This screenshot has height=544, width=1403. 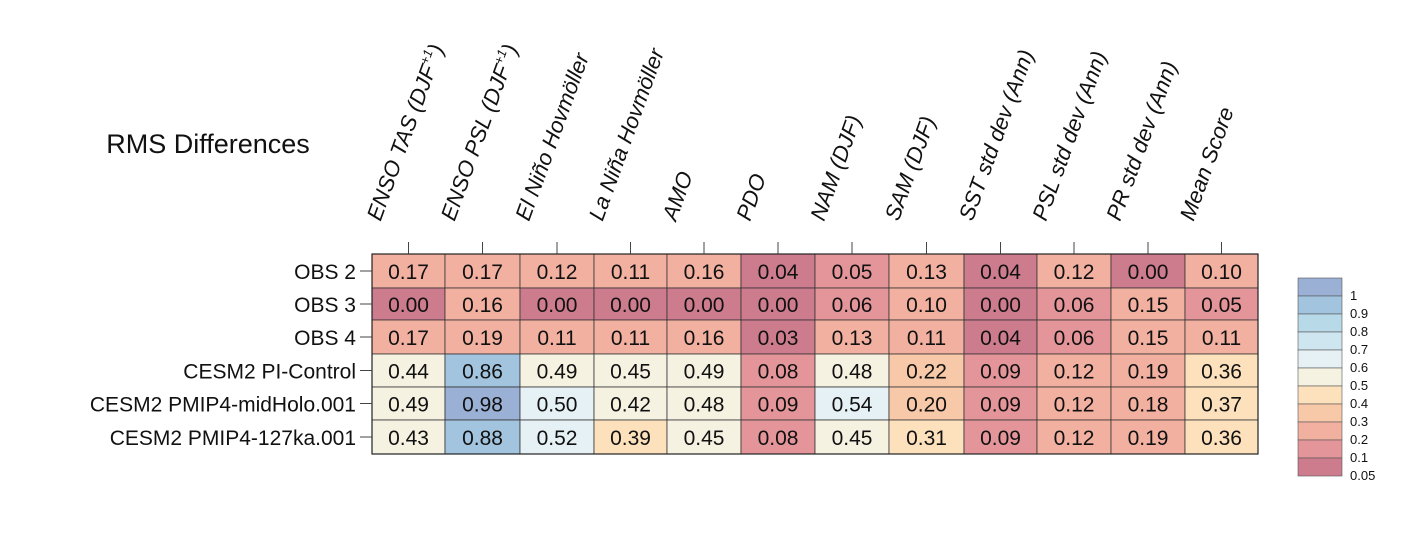 I want to click on cell-value-label: 0.31, so click(x=926, y=438).